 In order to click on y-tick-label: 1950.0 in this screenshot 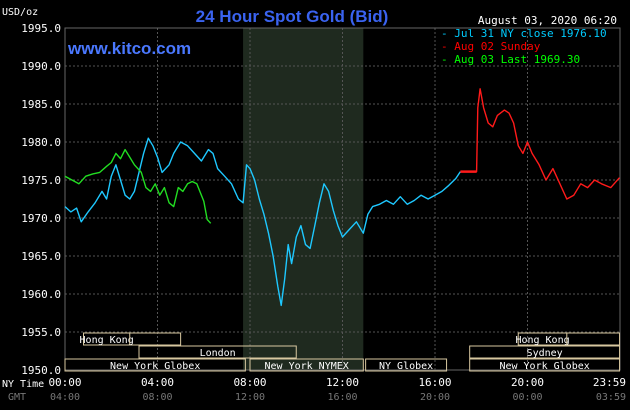, I will do `click(41, 370)`.